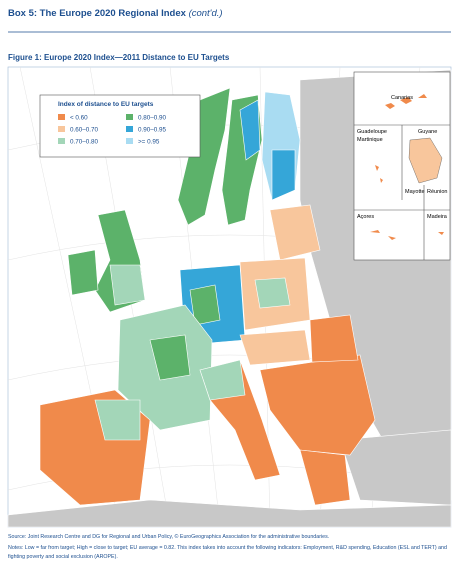  Describe the element at coordinates (206, 13) in the screenshot. I see `box-title-note: (cont'd.)` at that location.